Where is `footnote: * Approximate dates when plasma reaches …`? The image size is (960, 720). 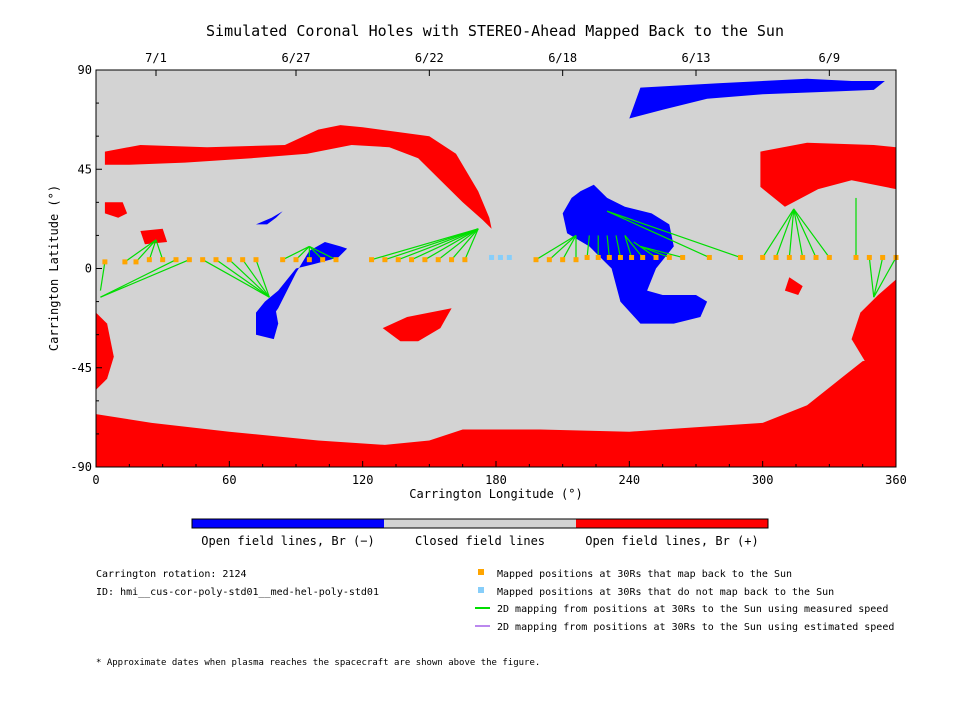 footnote: * Approximate dates when plasma reaches … is located at coordinates (318, 663).